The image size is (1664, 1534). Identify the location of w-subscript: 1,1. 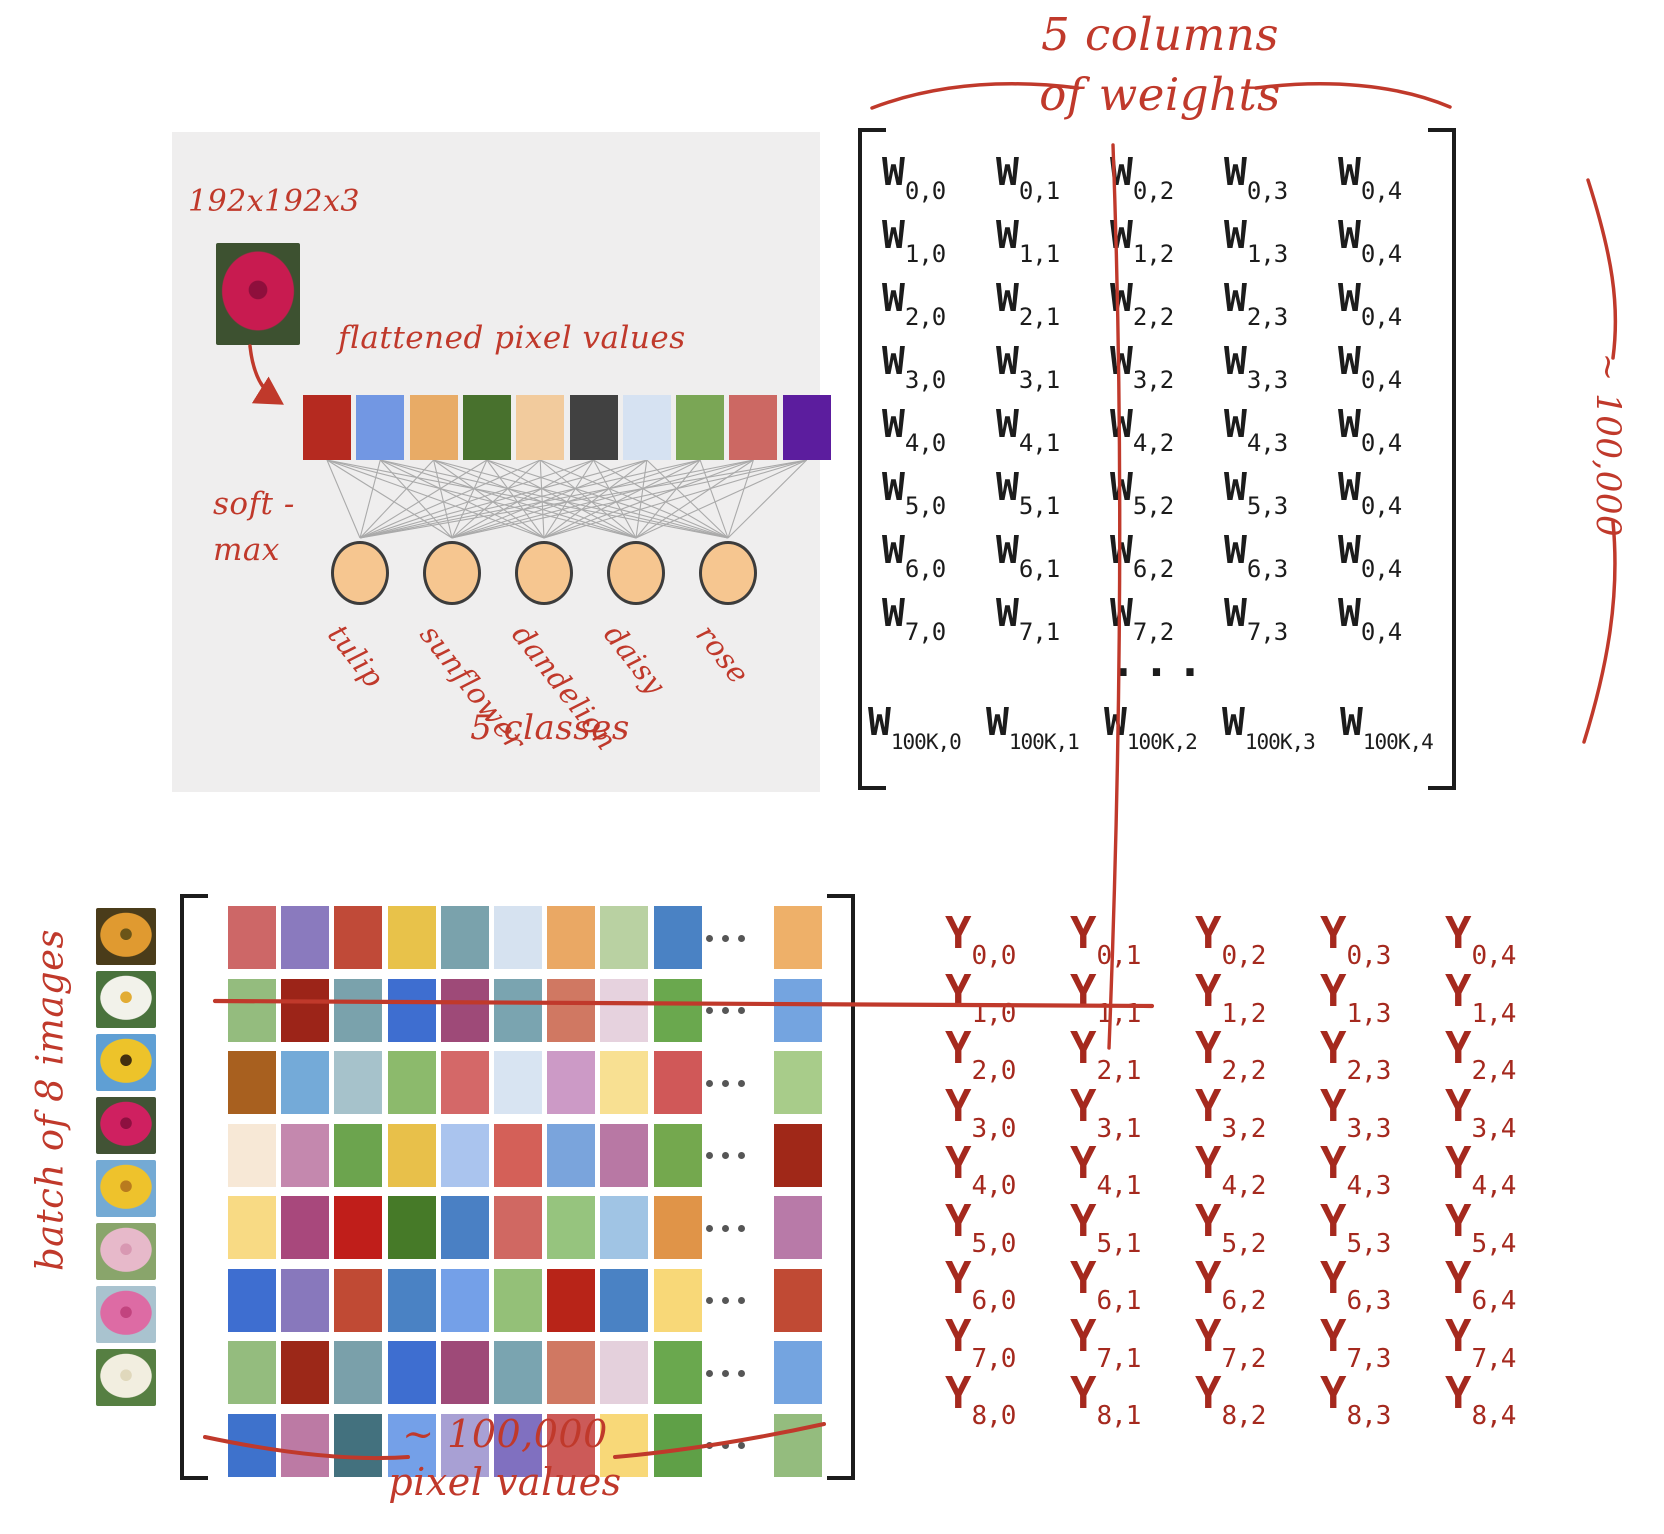
(1039, 254).